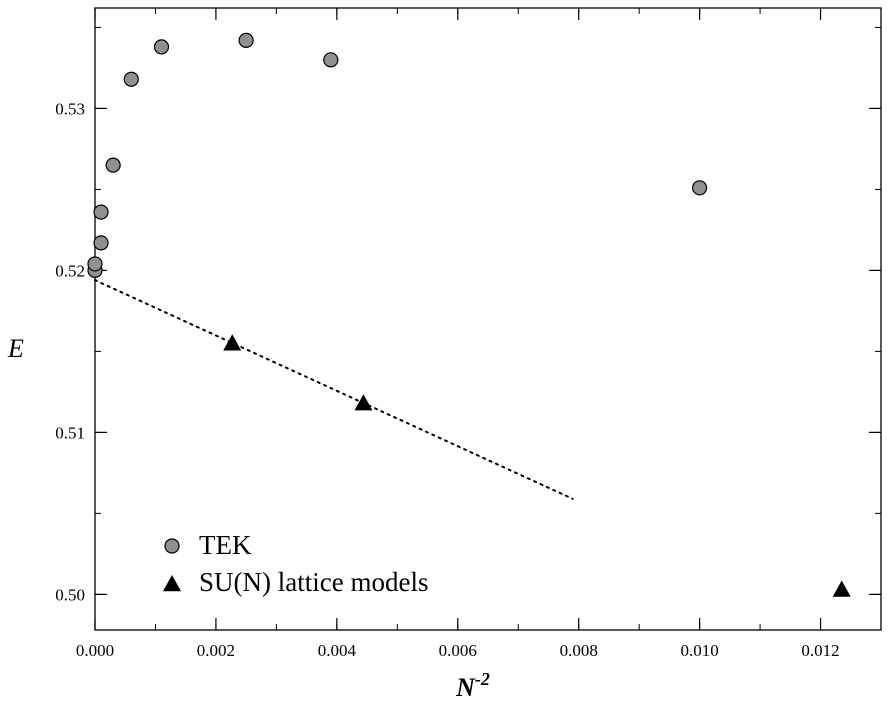 This screenshot has width=893, height=706. Describe the element at coordinates (15, 348) in the screenshot. I see `y-axis-title: E` at that location.